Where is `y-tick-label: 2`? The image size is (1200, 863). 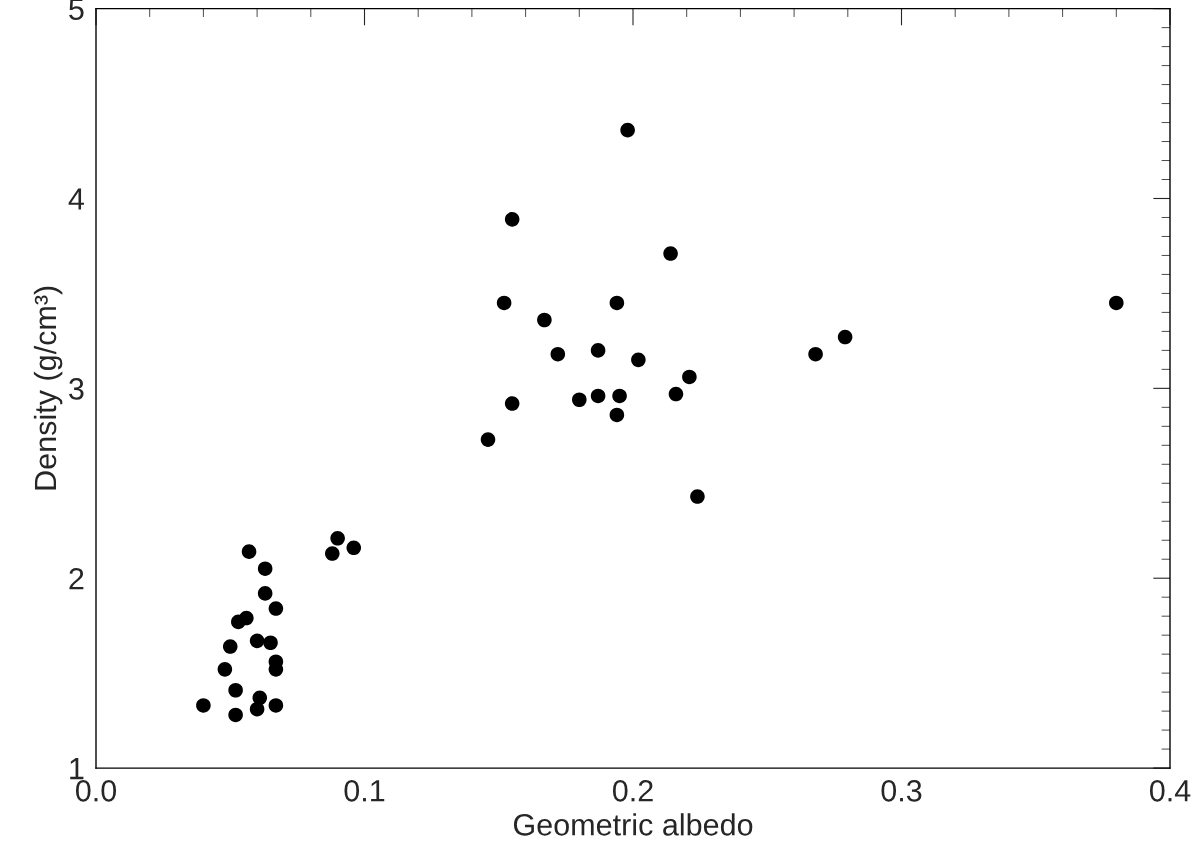
y-tick-label: 2 is located at coordinates (76, 578).